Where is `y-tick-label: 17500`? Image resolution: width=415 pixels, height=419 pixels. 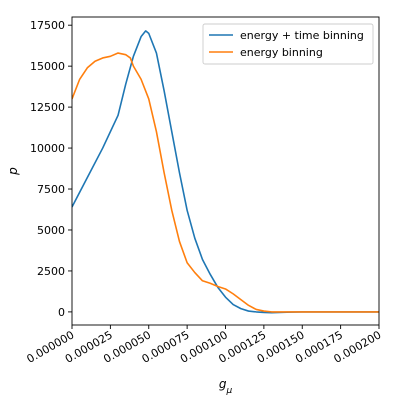
y-tick-label: 17500 is located at coordinates (47, 25).